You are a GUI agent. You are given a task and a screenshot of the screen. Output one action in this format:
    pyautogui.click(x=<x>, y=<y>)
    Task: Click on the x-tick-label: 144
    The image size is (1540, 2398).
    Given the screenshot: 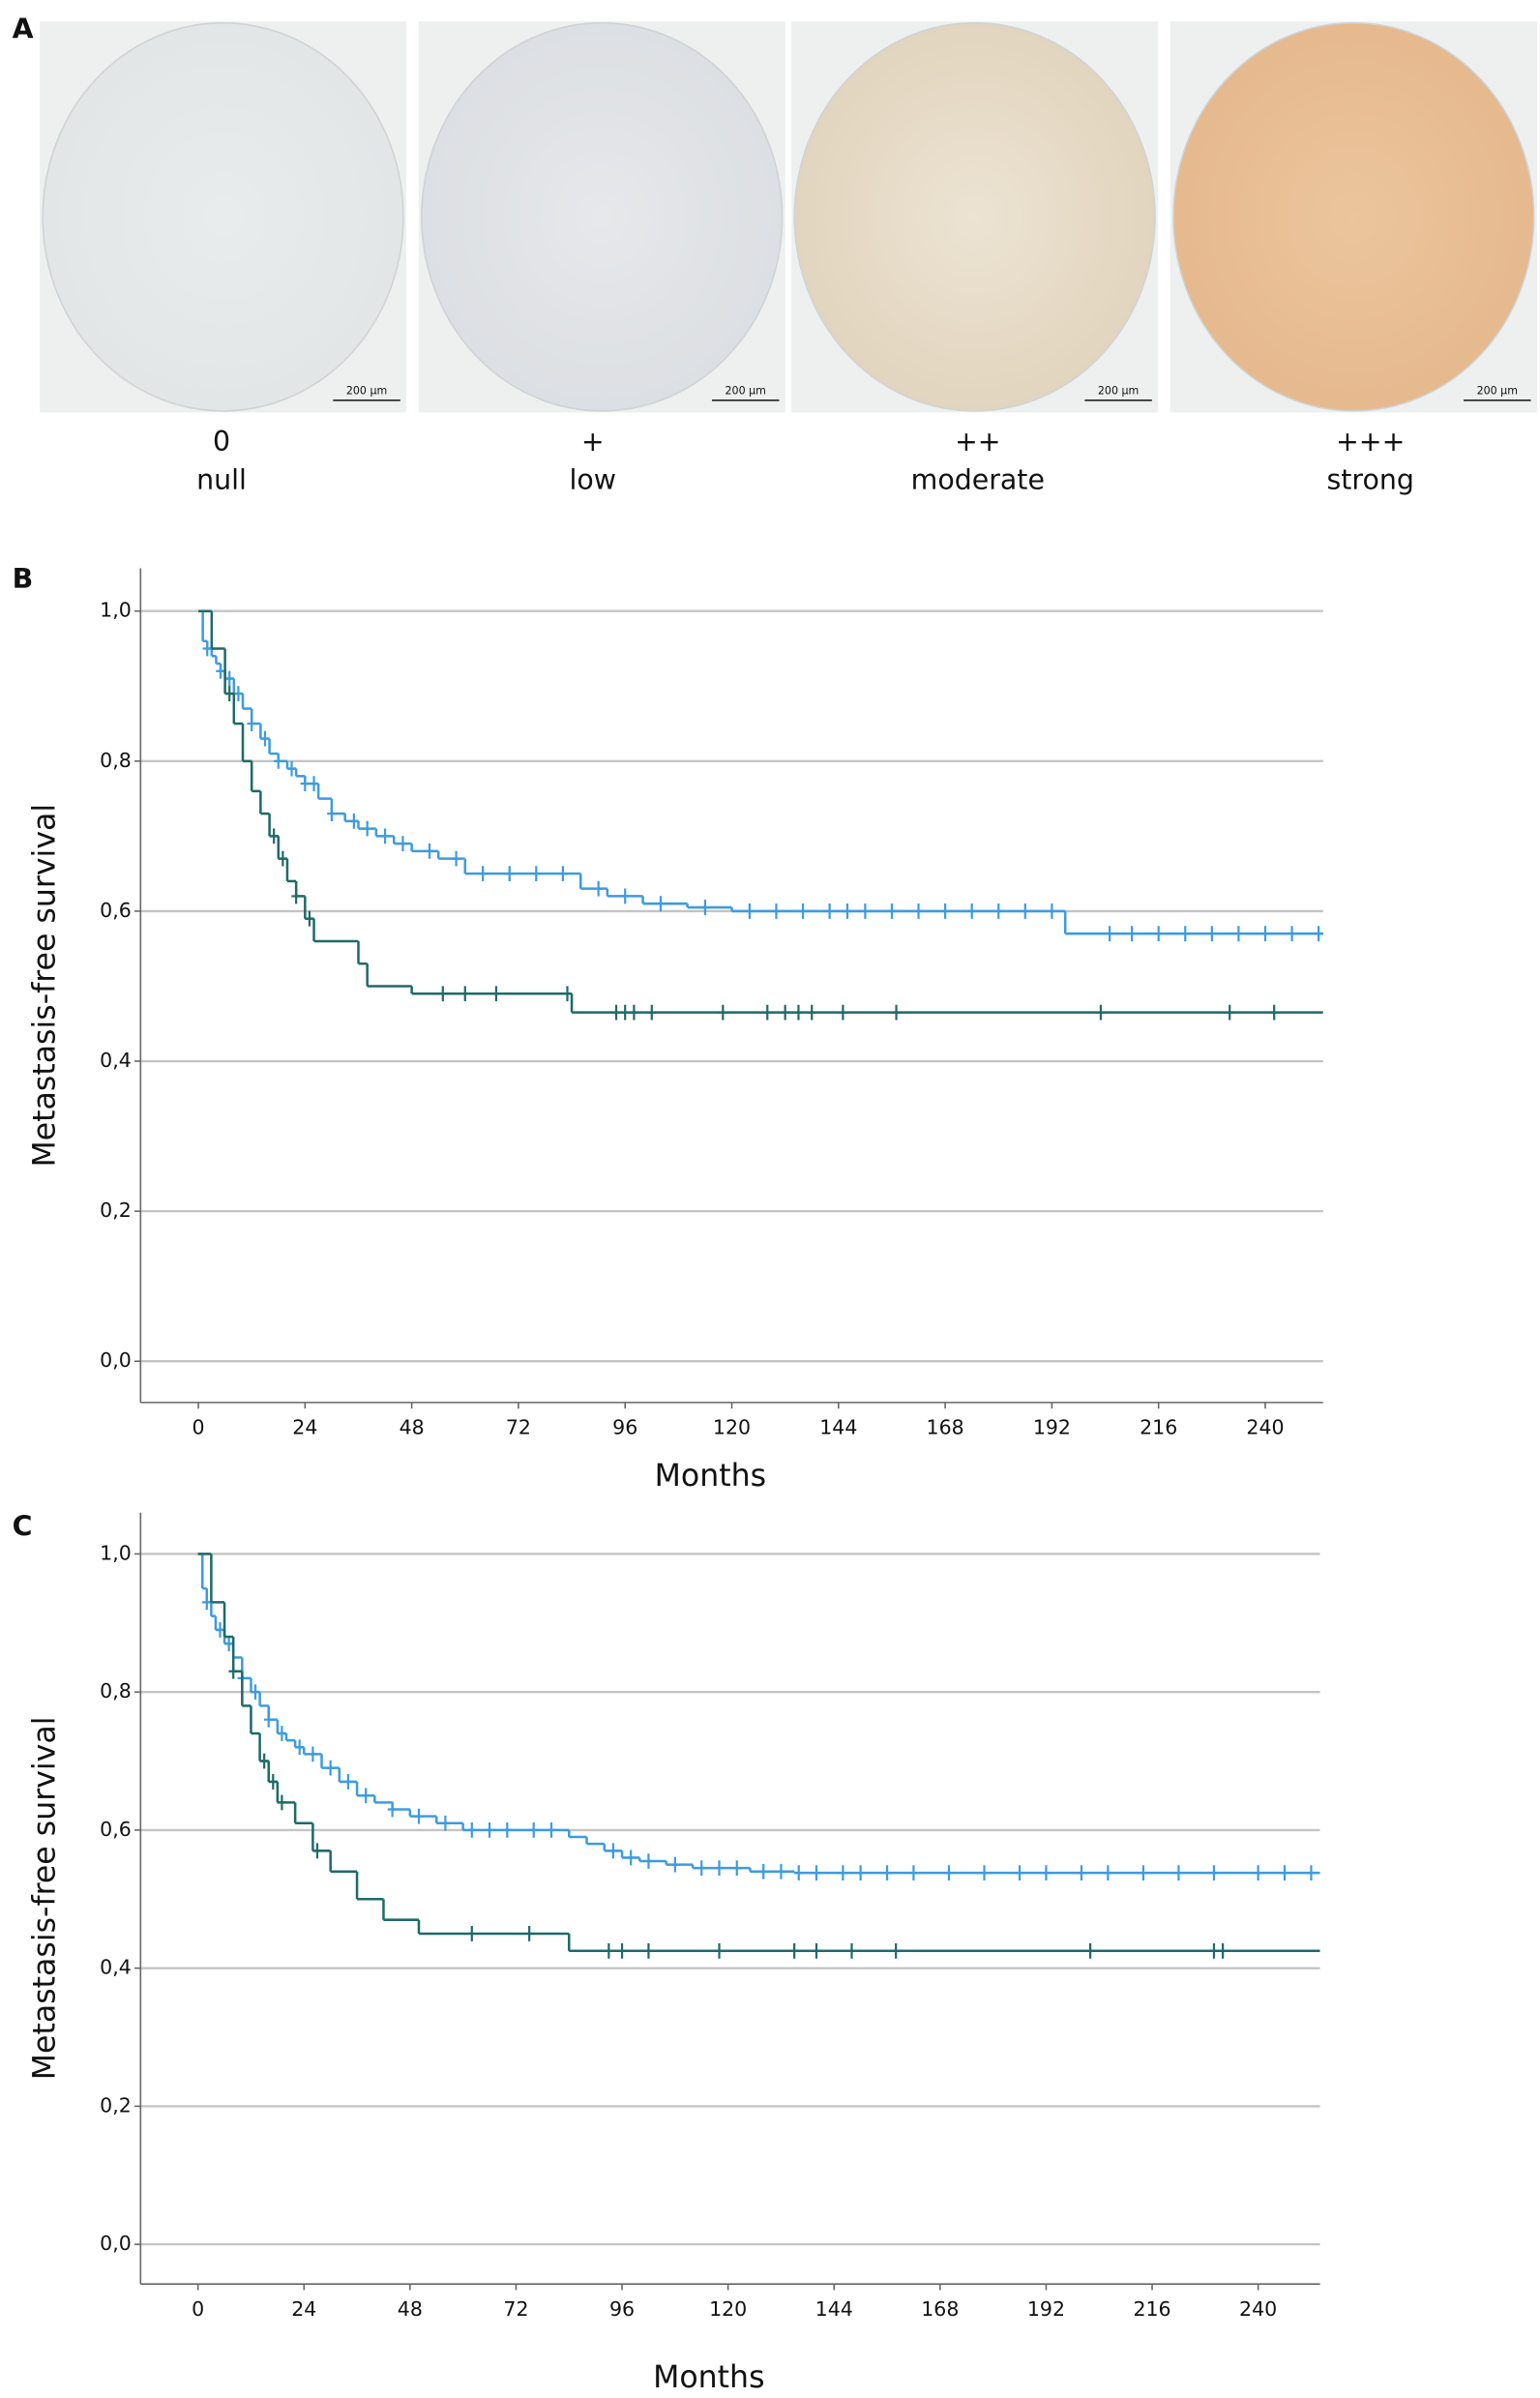 What is the action you would take?
    pyautogui.click(x=838, y=1427)
    